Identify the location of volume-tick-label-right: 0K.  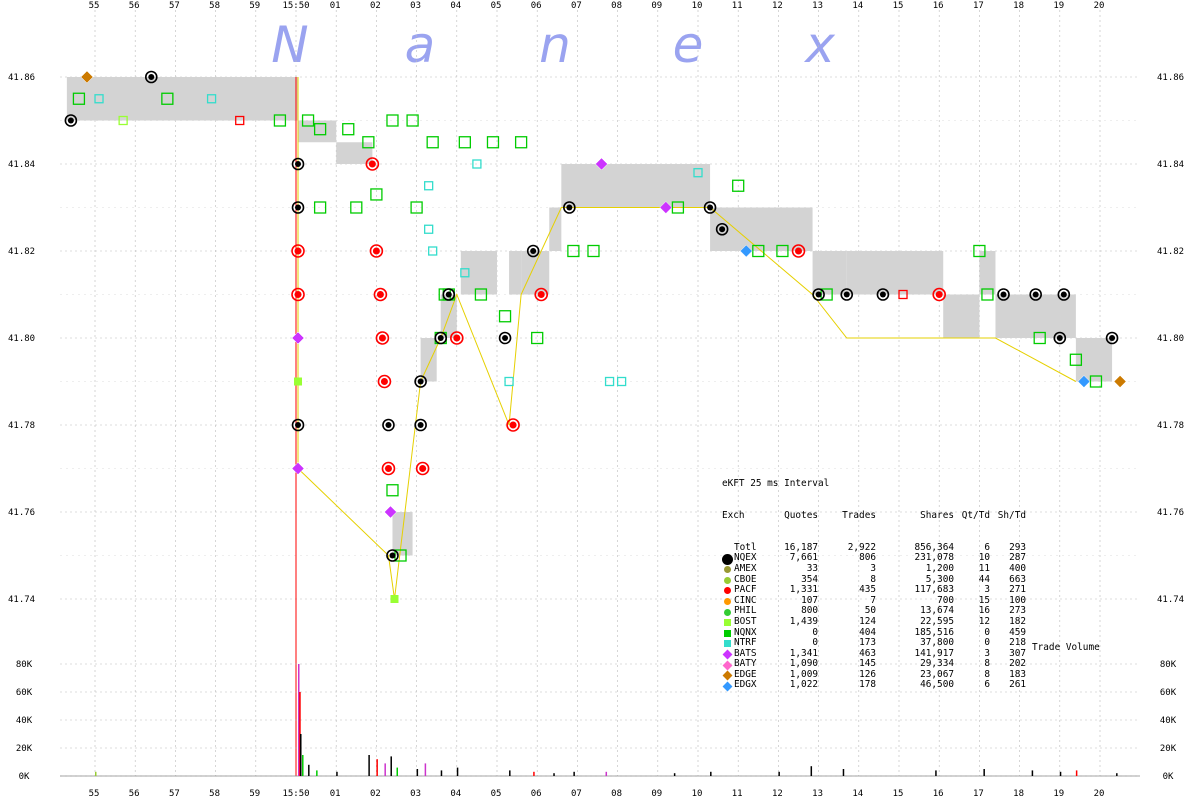
(1168, 777).